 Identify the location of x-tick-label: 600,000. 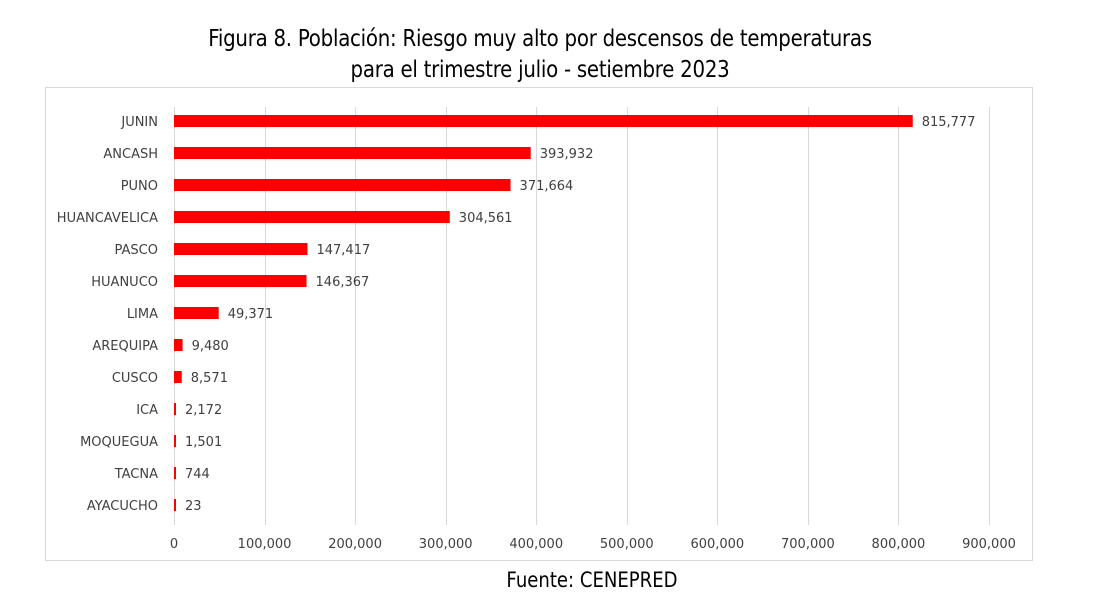
(717, 544).